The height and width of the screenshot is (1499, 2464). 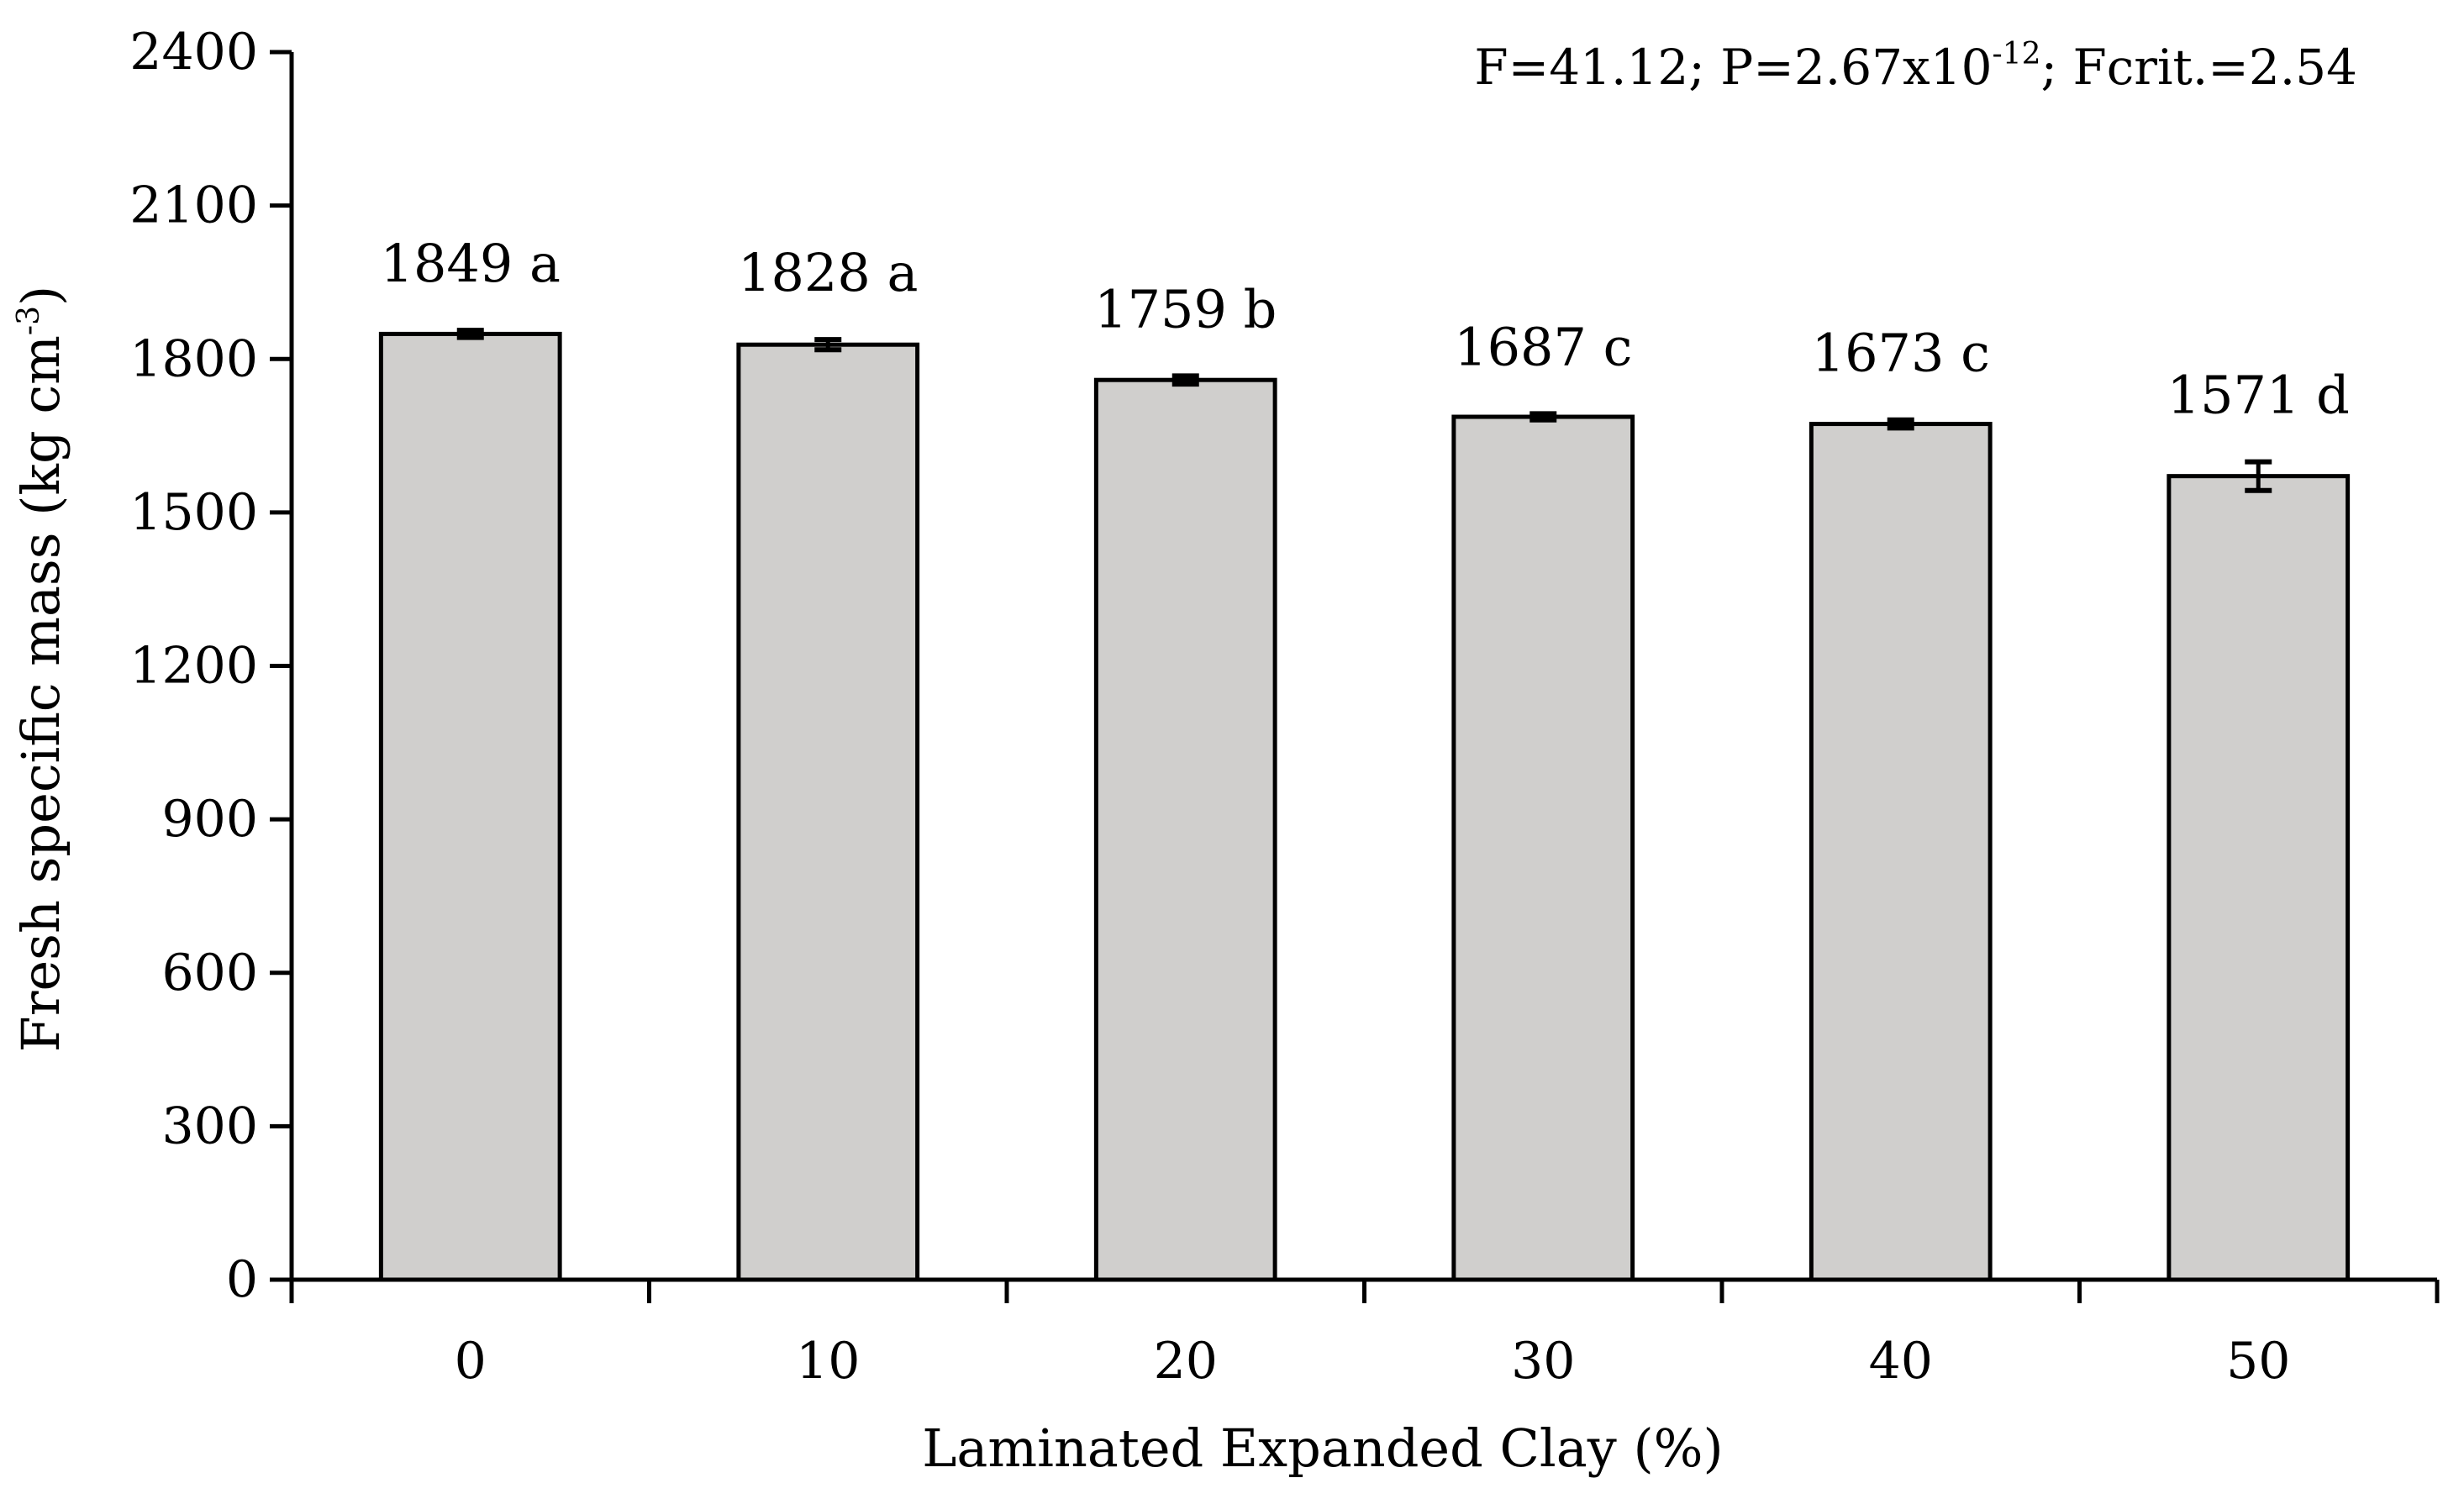 What do you see at coordinates (29, 320) in the screenshot?
I see `y-axis-title-superscript: -3` at bounding box center [29, 320].